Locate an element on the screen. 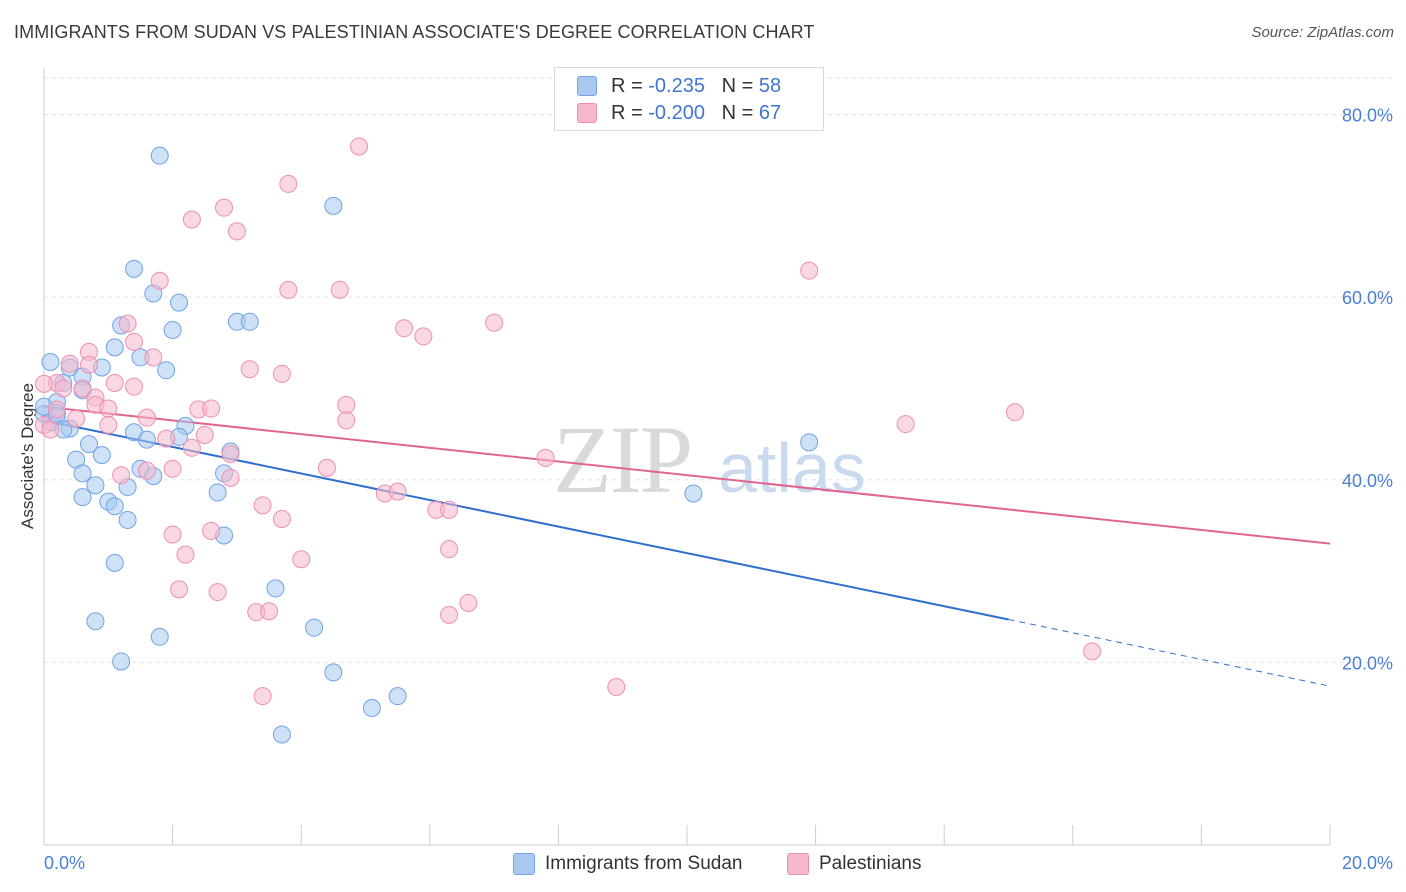 Image resolution: width=1406 pixels, height=892 pixels. y-tick-label: 40.0% is located at coordinates (1367, 481).